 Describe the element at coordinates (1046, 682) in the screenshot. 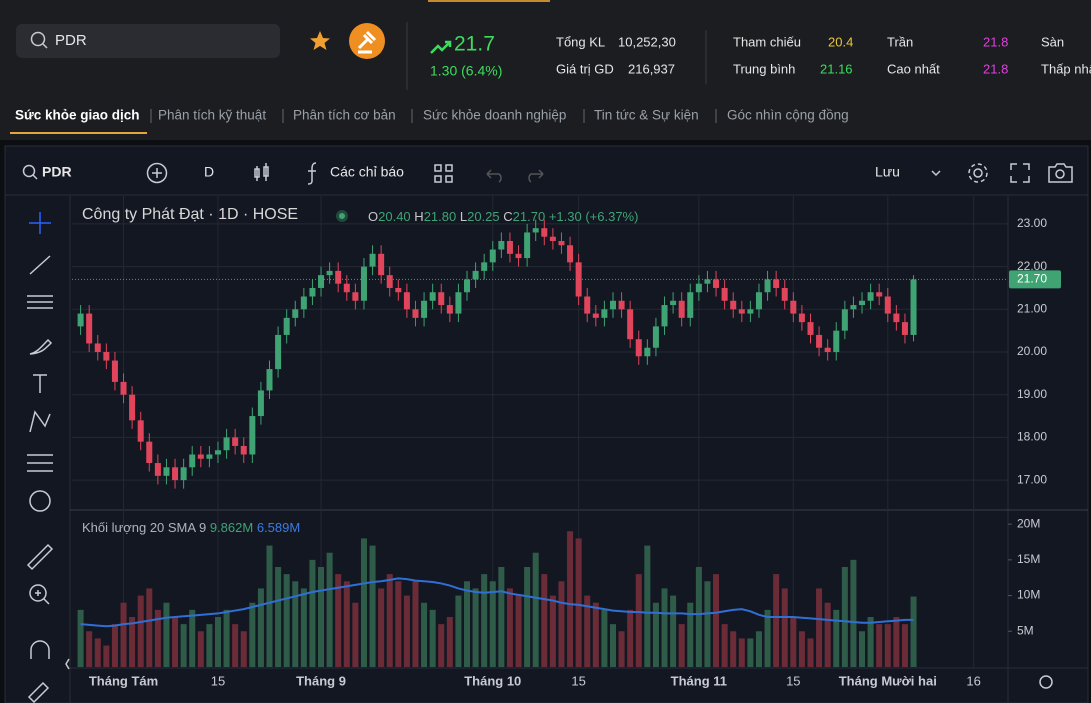

I see `axis-settings` at that location.